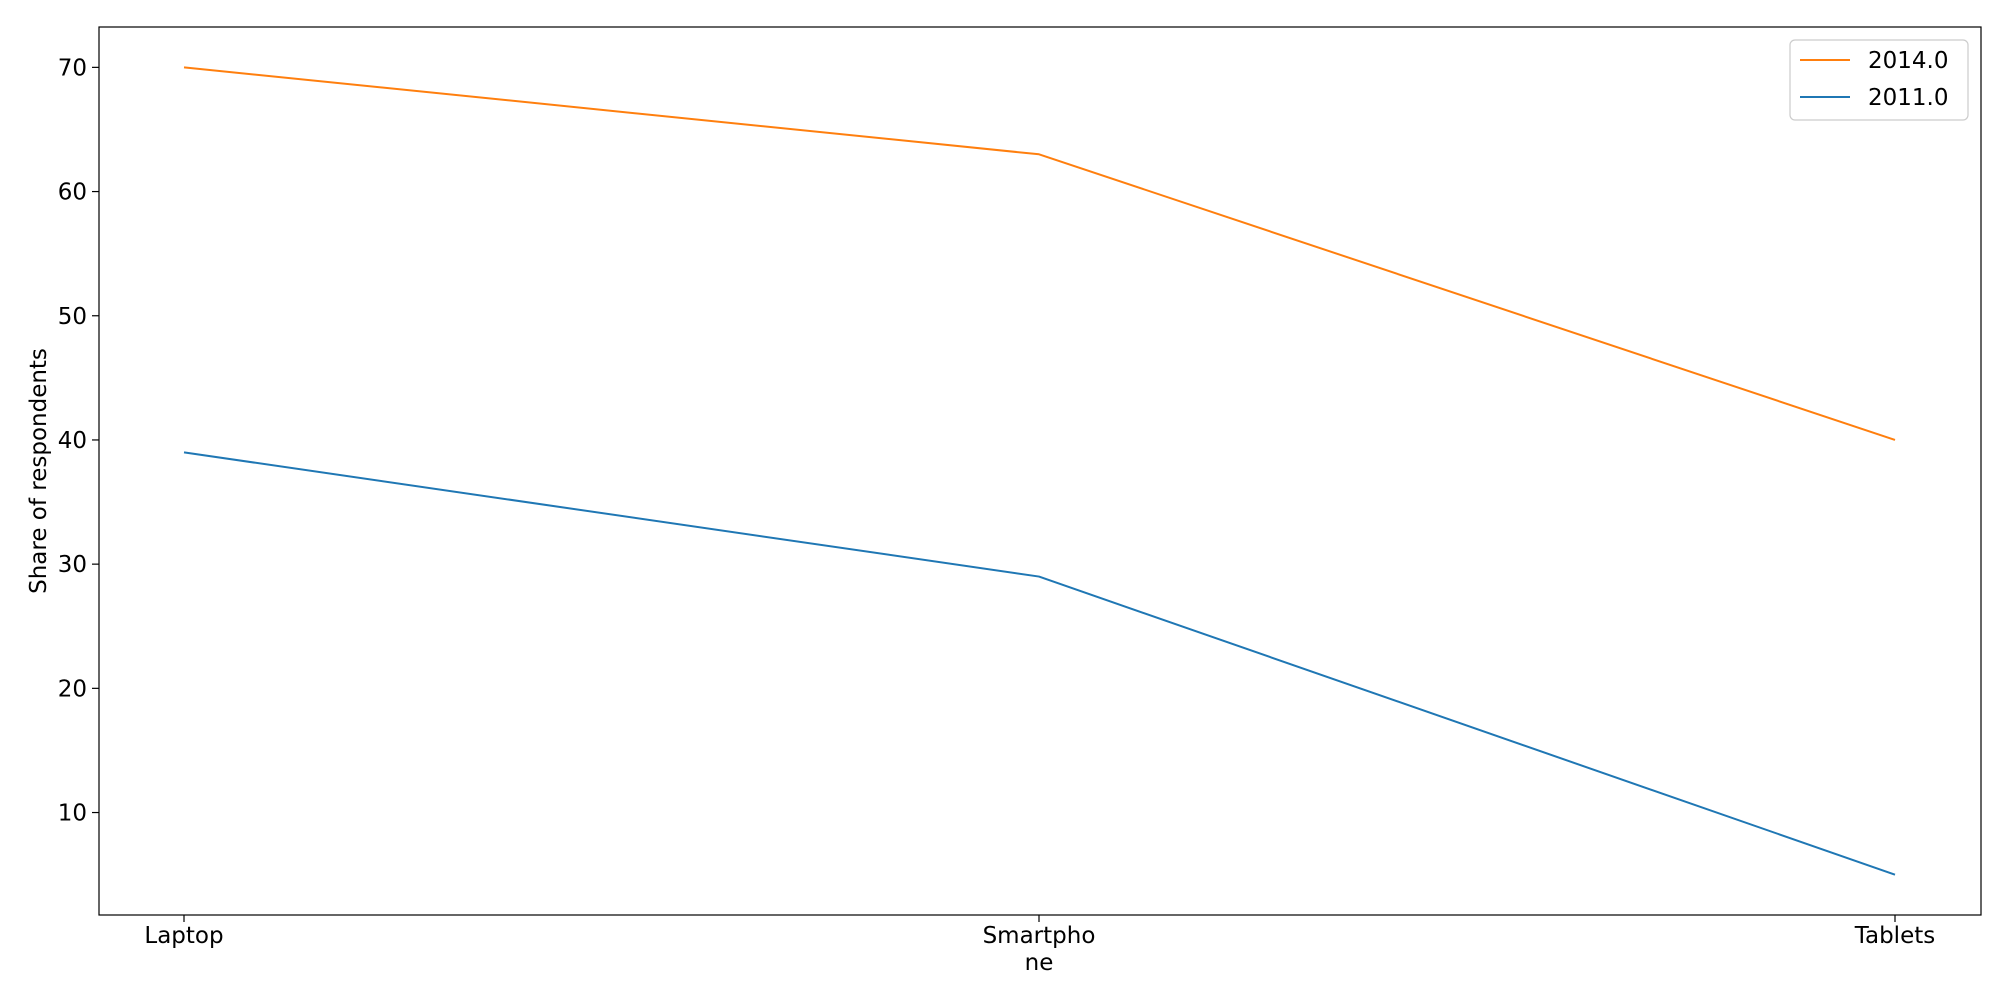 The image size is (2000, 1000). I want to click on y-tick-label: 30, so click(72, 565).